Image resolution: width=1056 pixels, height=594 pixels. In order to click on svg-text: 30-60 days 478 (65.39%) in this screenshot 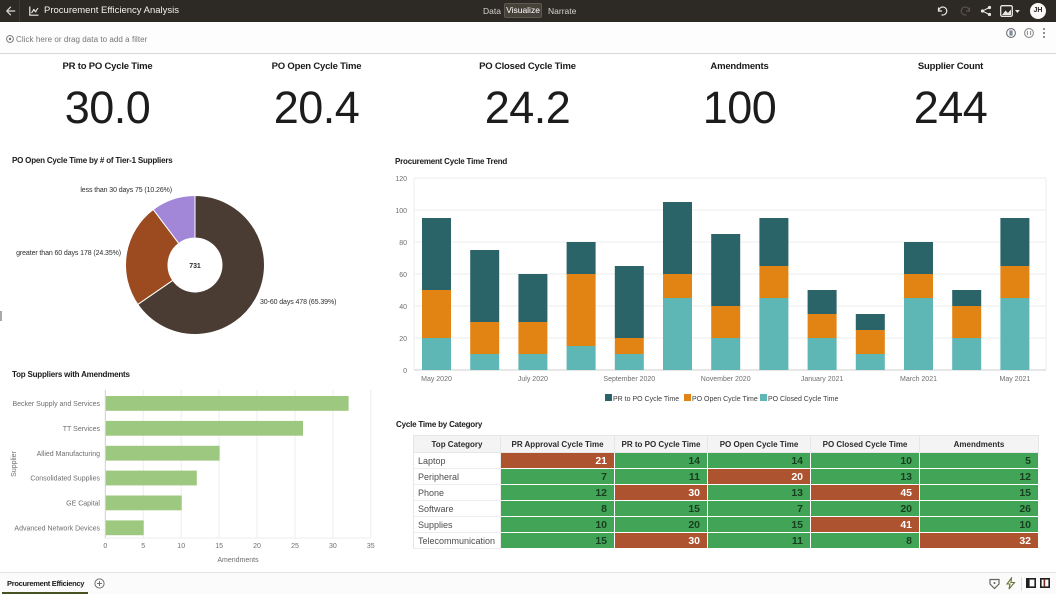, I will do `click(298, 302)`.